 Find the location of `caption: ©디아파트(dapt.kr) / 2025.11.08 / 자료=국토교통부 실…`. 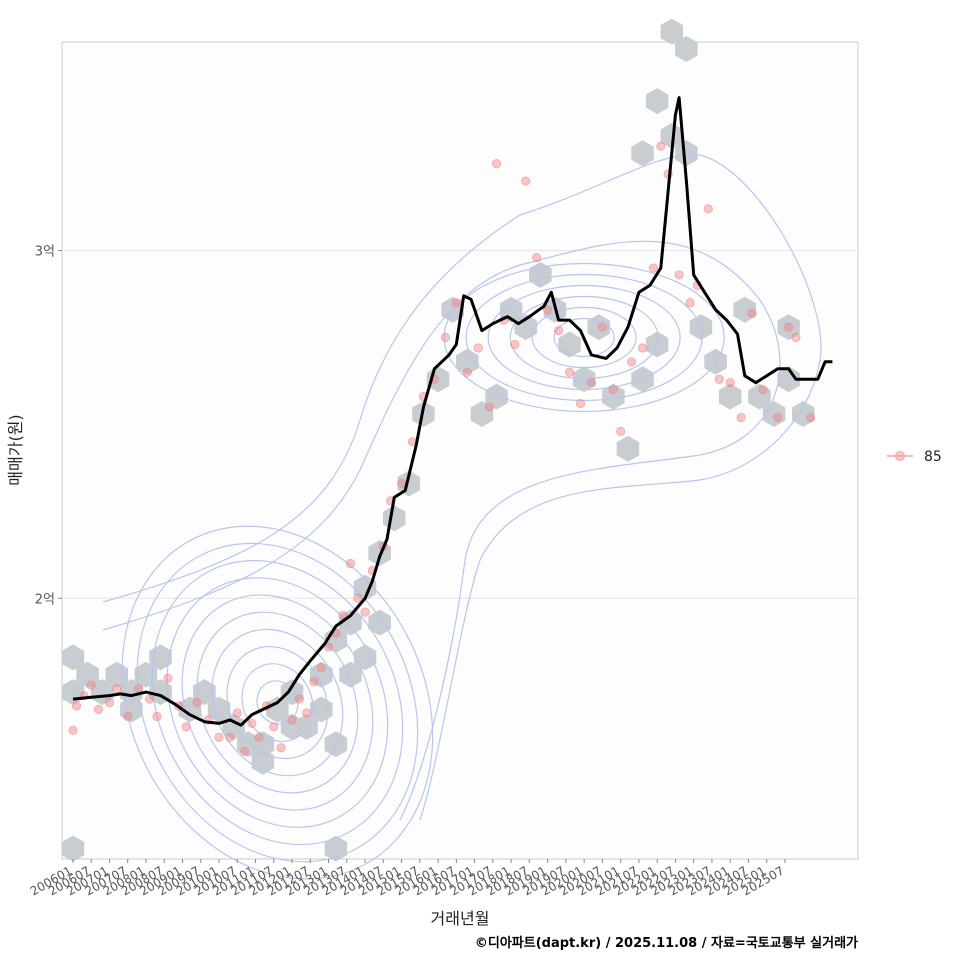

caption: ©디아파트(dapt.kr) / 2025.11.08 / 자료=국토교통부 실… is located at coordinates (666, 943).